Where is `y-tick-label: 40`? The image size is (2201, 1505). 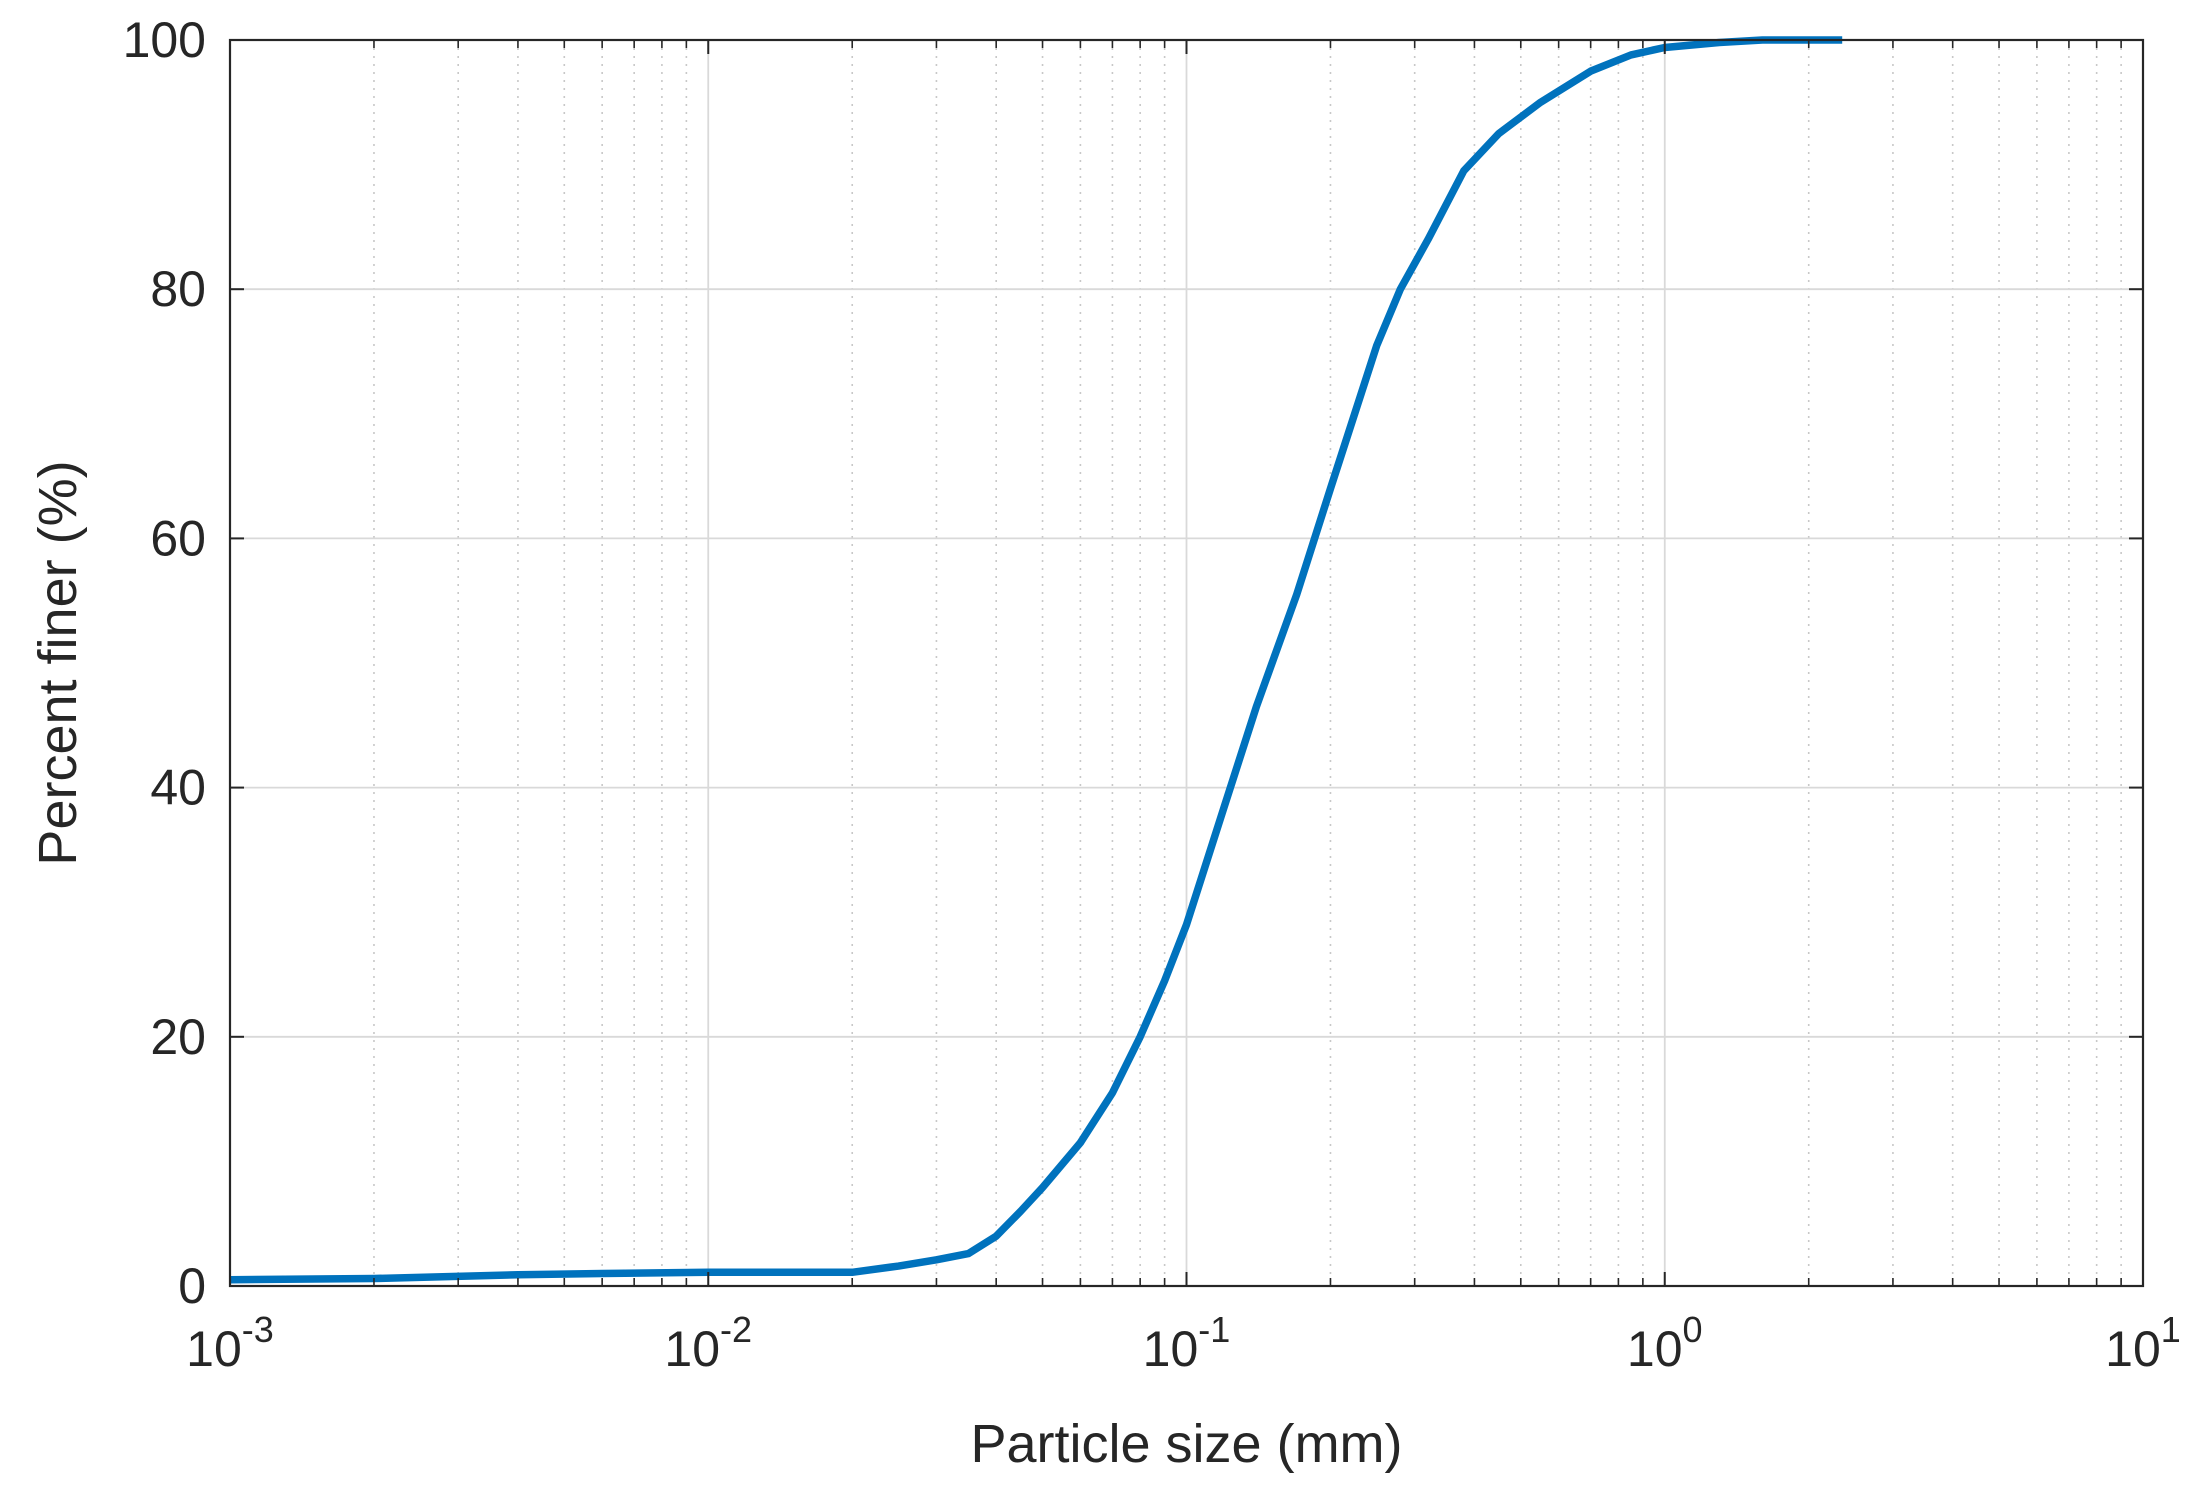
y-tick-label: 40 is located at coordinates (178, 788).